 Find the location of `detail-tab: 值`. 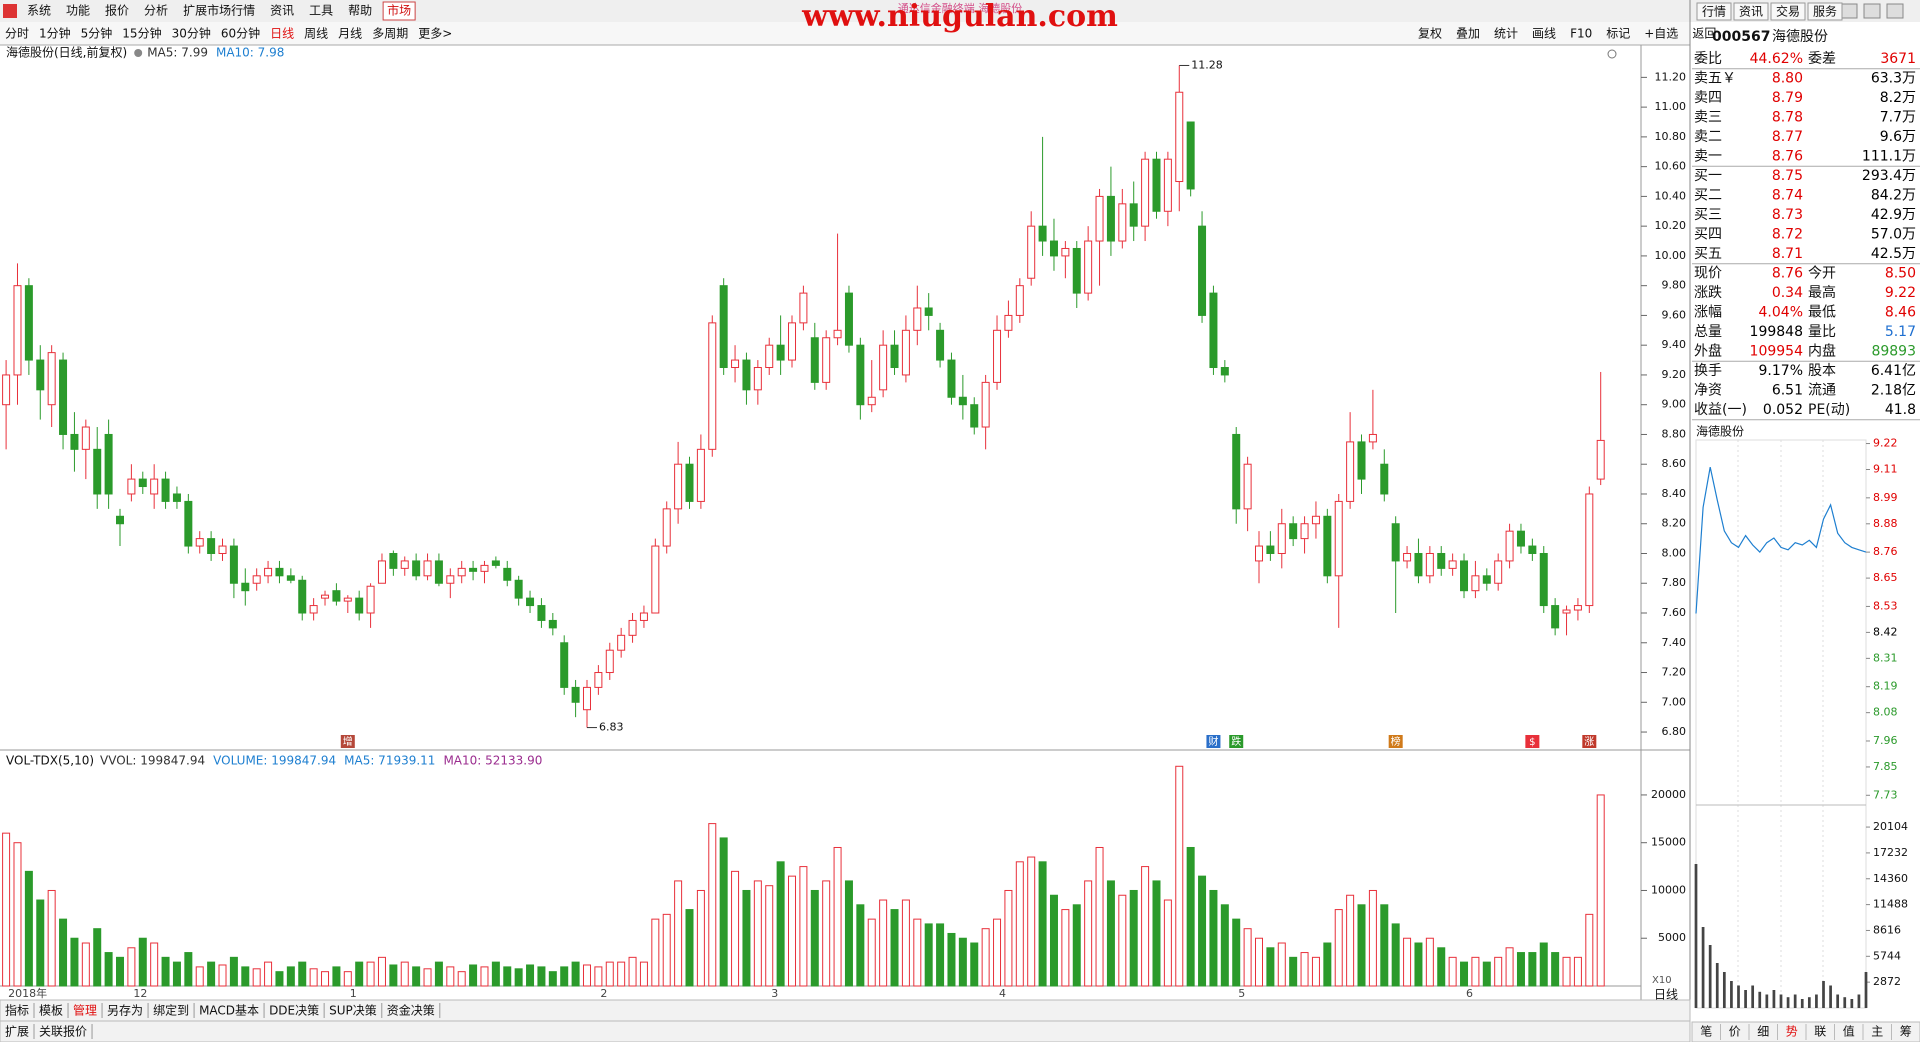

detail-tab: 值 is located at coordinates (1849, 1031).